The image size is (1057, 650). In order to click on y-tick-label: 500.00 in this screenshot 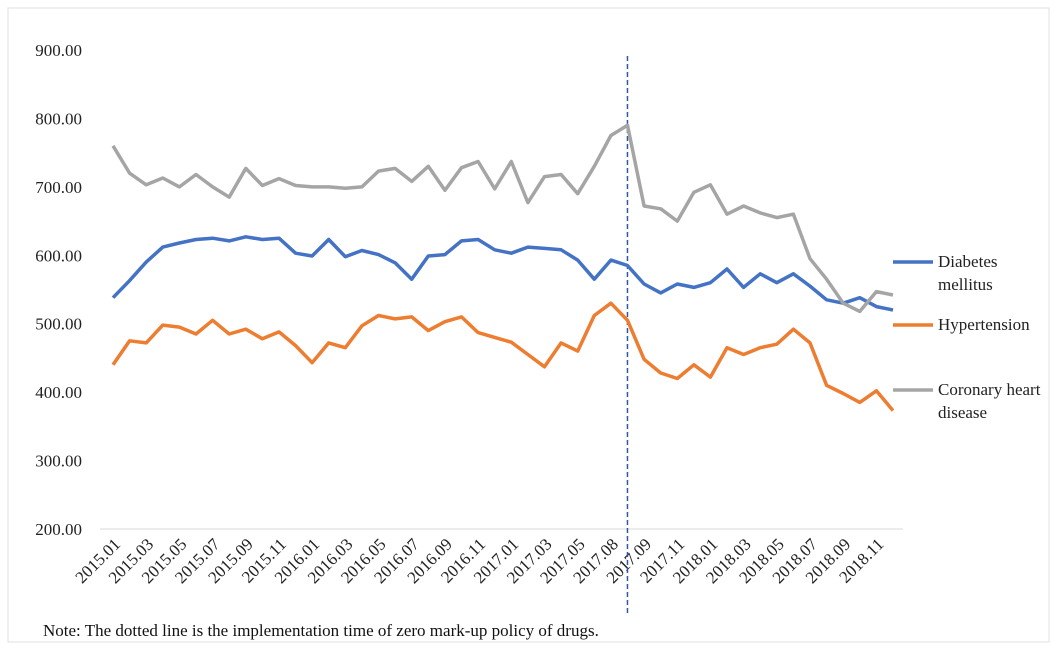, I will do `click(58, 324)`.